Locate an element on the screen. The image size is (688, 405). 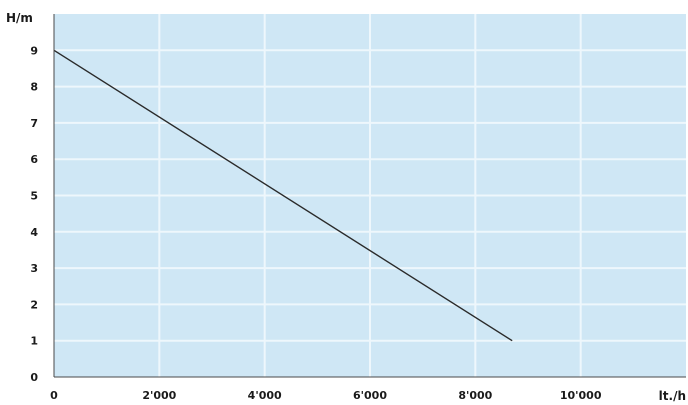
y-tick-labels: 0 1 2 3 4 5 6 7 8 9 is located at coordinates (34, 214).